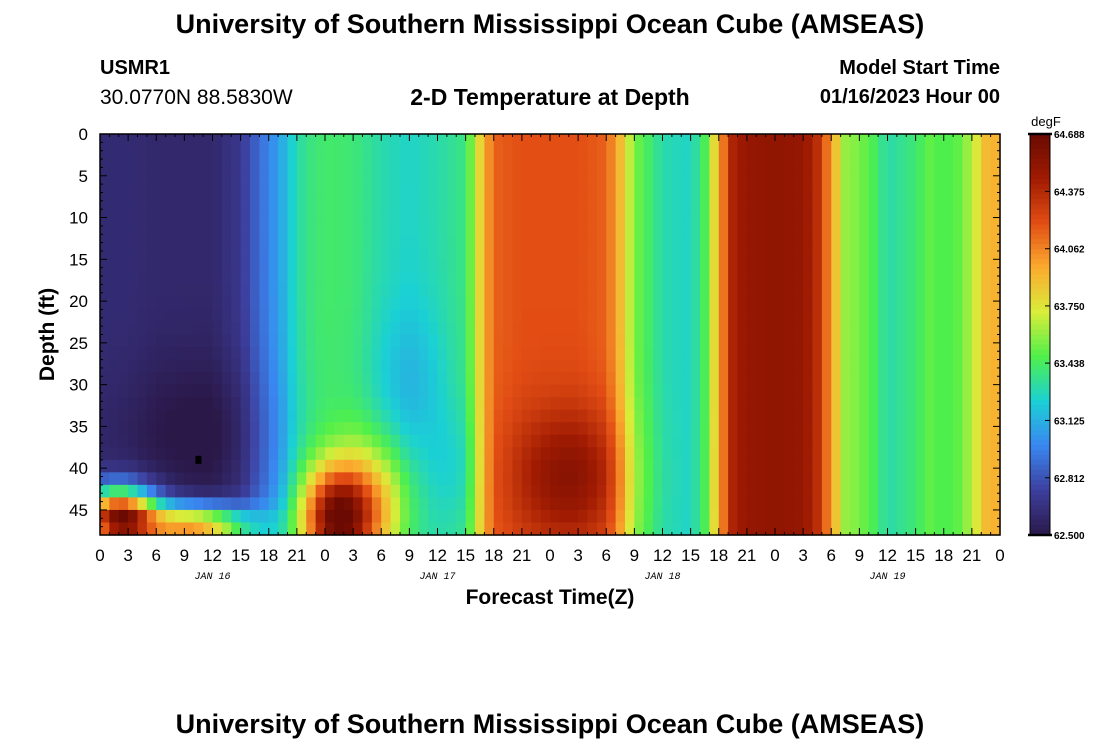 Image resolution: width=1100 pixels, height=750 pixels. What do you see at coordinates (859, 555) in the screenshot?
I see `x-tick-label: 9` at bounding box center [859, 555].